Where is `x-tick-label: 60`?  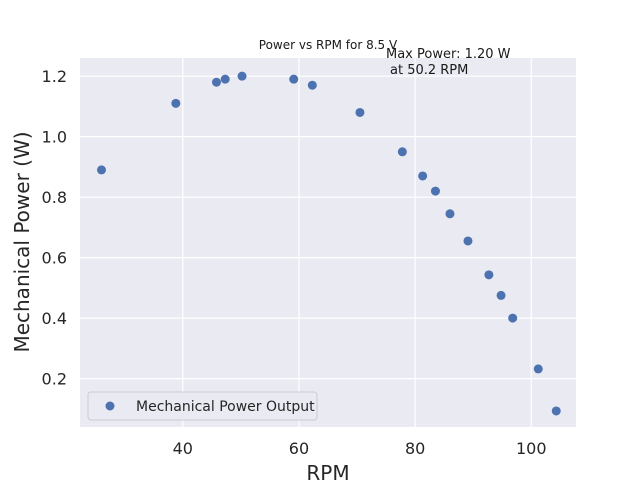 x-tick-label: 60 is located at coordinates (299, 448).